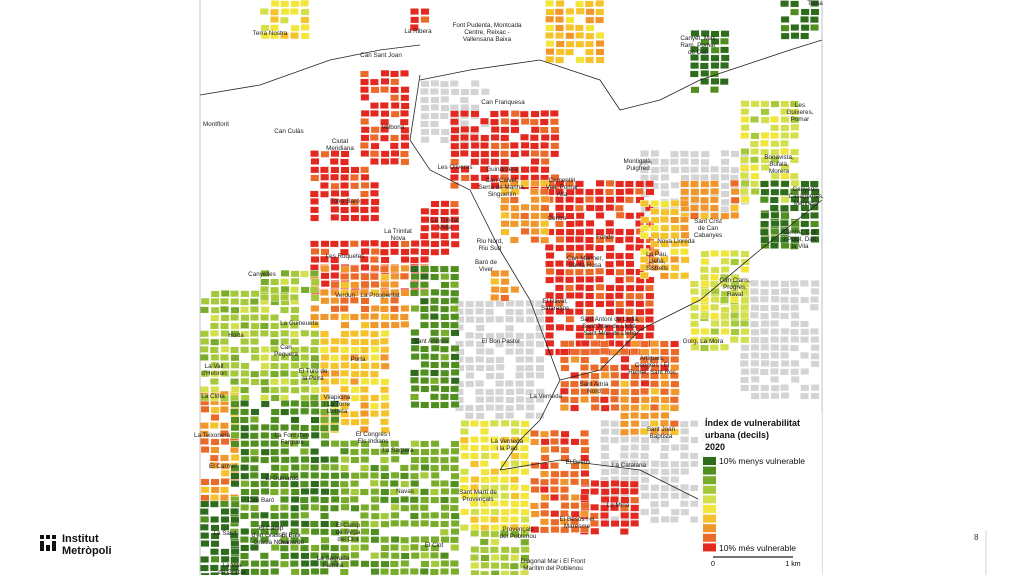 This screenshot has width=1024, height=575. I want to click on neighbourhood-label: El Besòs i el, so click(577, 519).